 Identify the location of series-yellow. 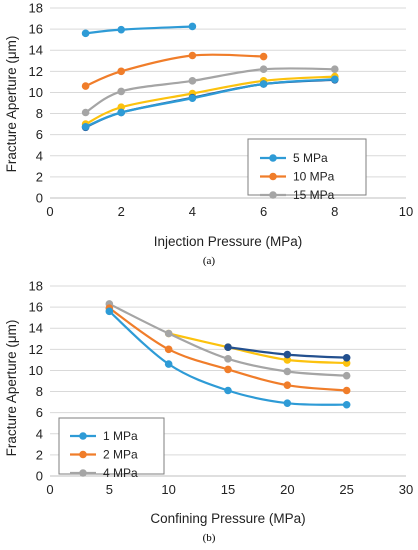
(257, 348).